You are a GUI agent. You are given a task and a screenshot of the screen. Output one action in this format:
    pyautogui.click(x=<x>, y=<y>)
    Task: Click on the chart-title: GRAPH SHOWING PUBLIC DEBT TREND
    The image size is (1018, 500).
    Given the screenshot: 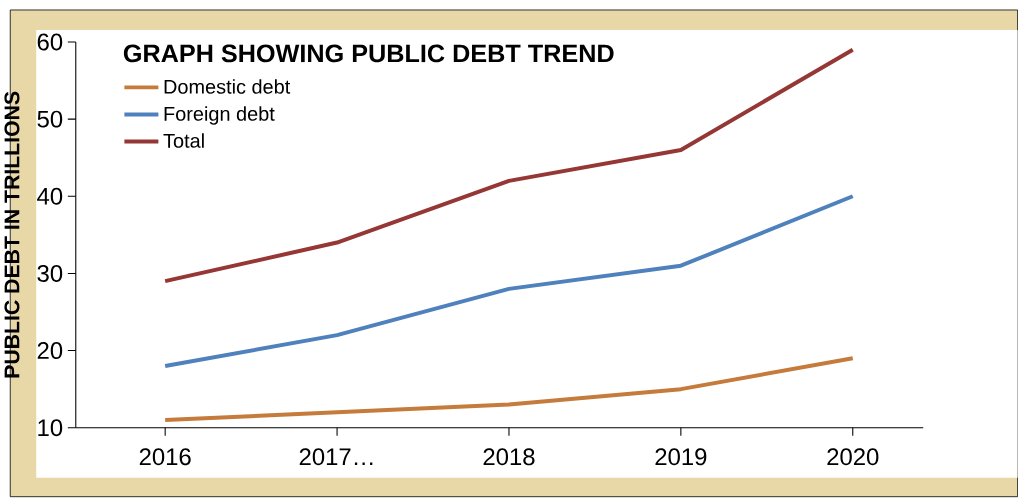 What is the action you would take?
    pyautogui.click(x=368, y=53)
    